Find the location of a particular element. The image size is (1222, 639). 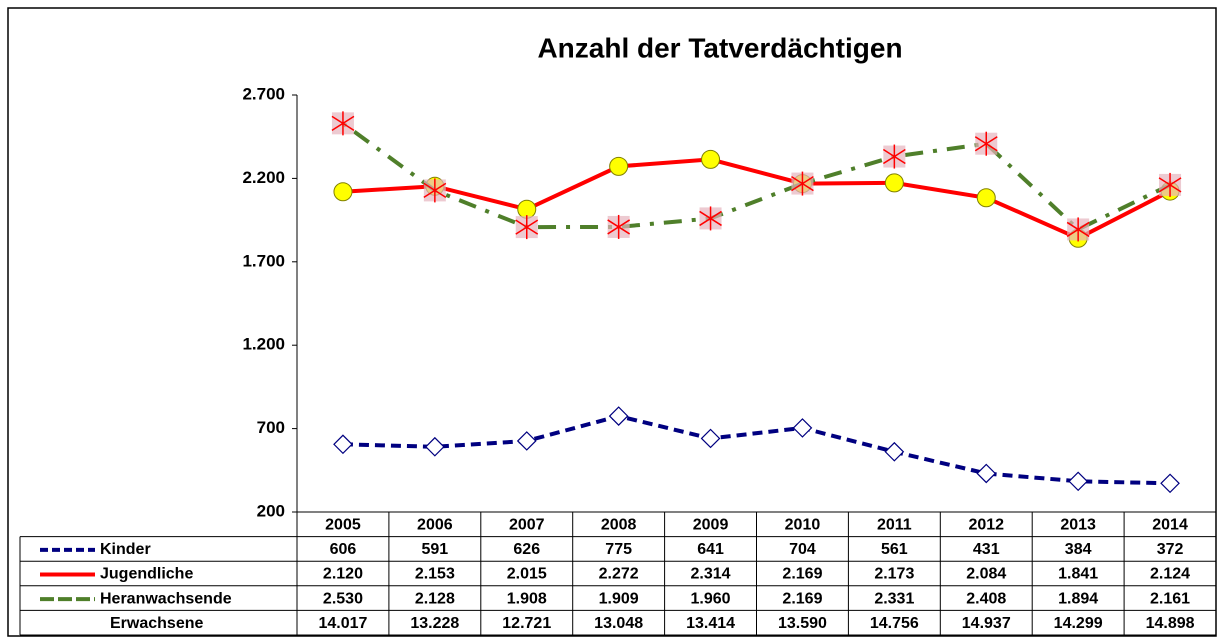

table-cell: 13.590 is located at coordinates (802, 623).